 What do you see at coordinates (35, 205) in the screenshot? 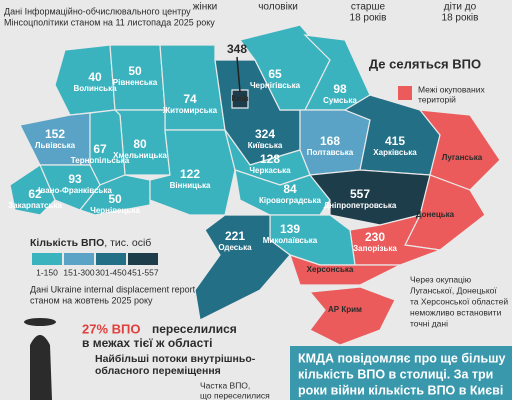
I see `region-name: Закарпатська` at bounding box center [35, 205].